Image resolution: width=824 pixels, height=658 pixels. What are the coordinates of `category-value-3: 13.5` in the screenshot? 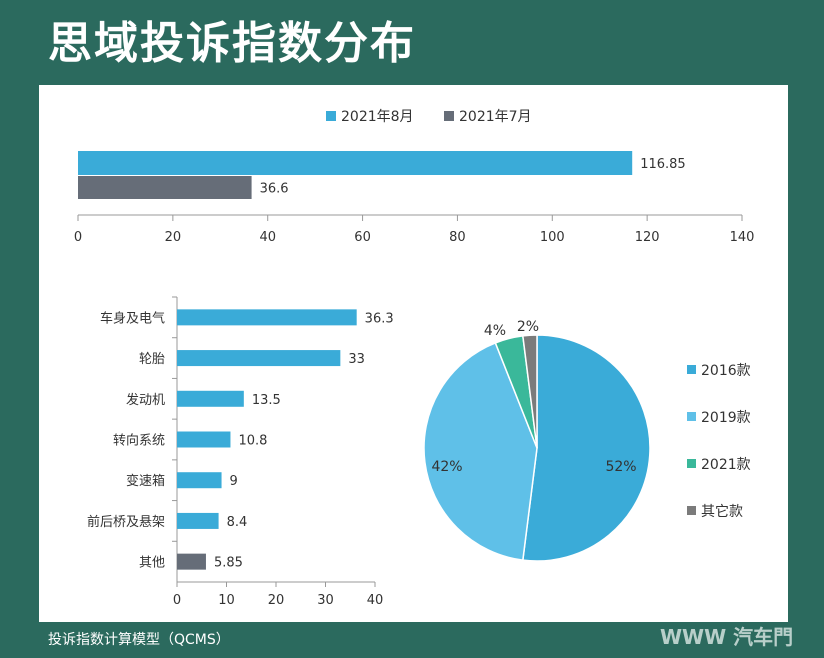 It's located at (266, 400).